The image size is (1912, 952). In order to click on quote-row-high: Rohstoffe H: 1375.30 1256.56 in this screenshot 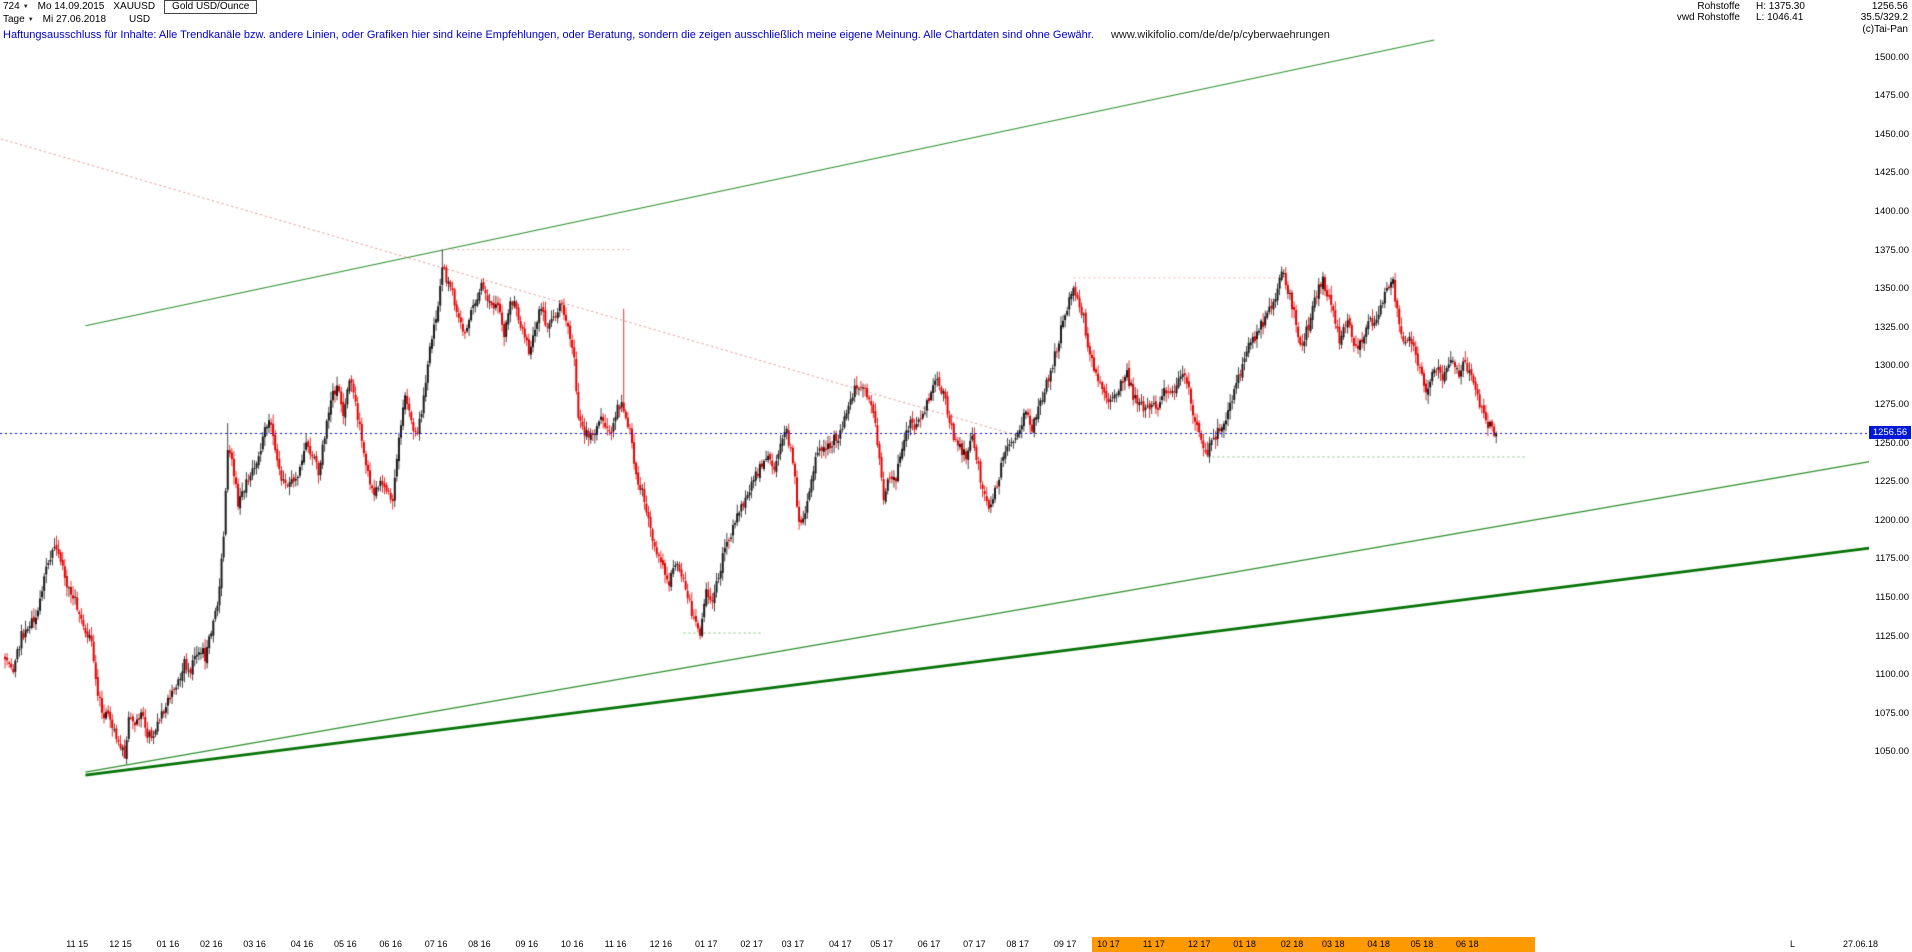, I will do `click(1792, 6)`.